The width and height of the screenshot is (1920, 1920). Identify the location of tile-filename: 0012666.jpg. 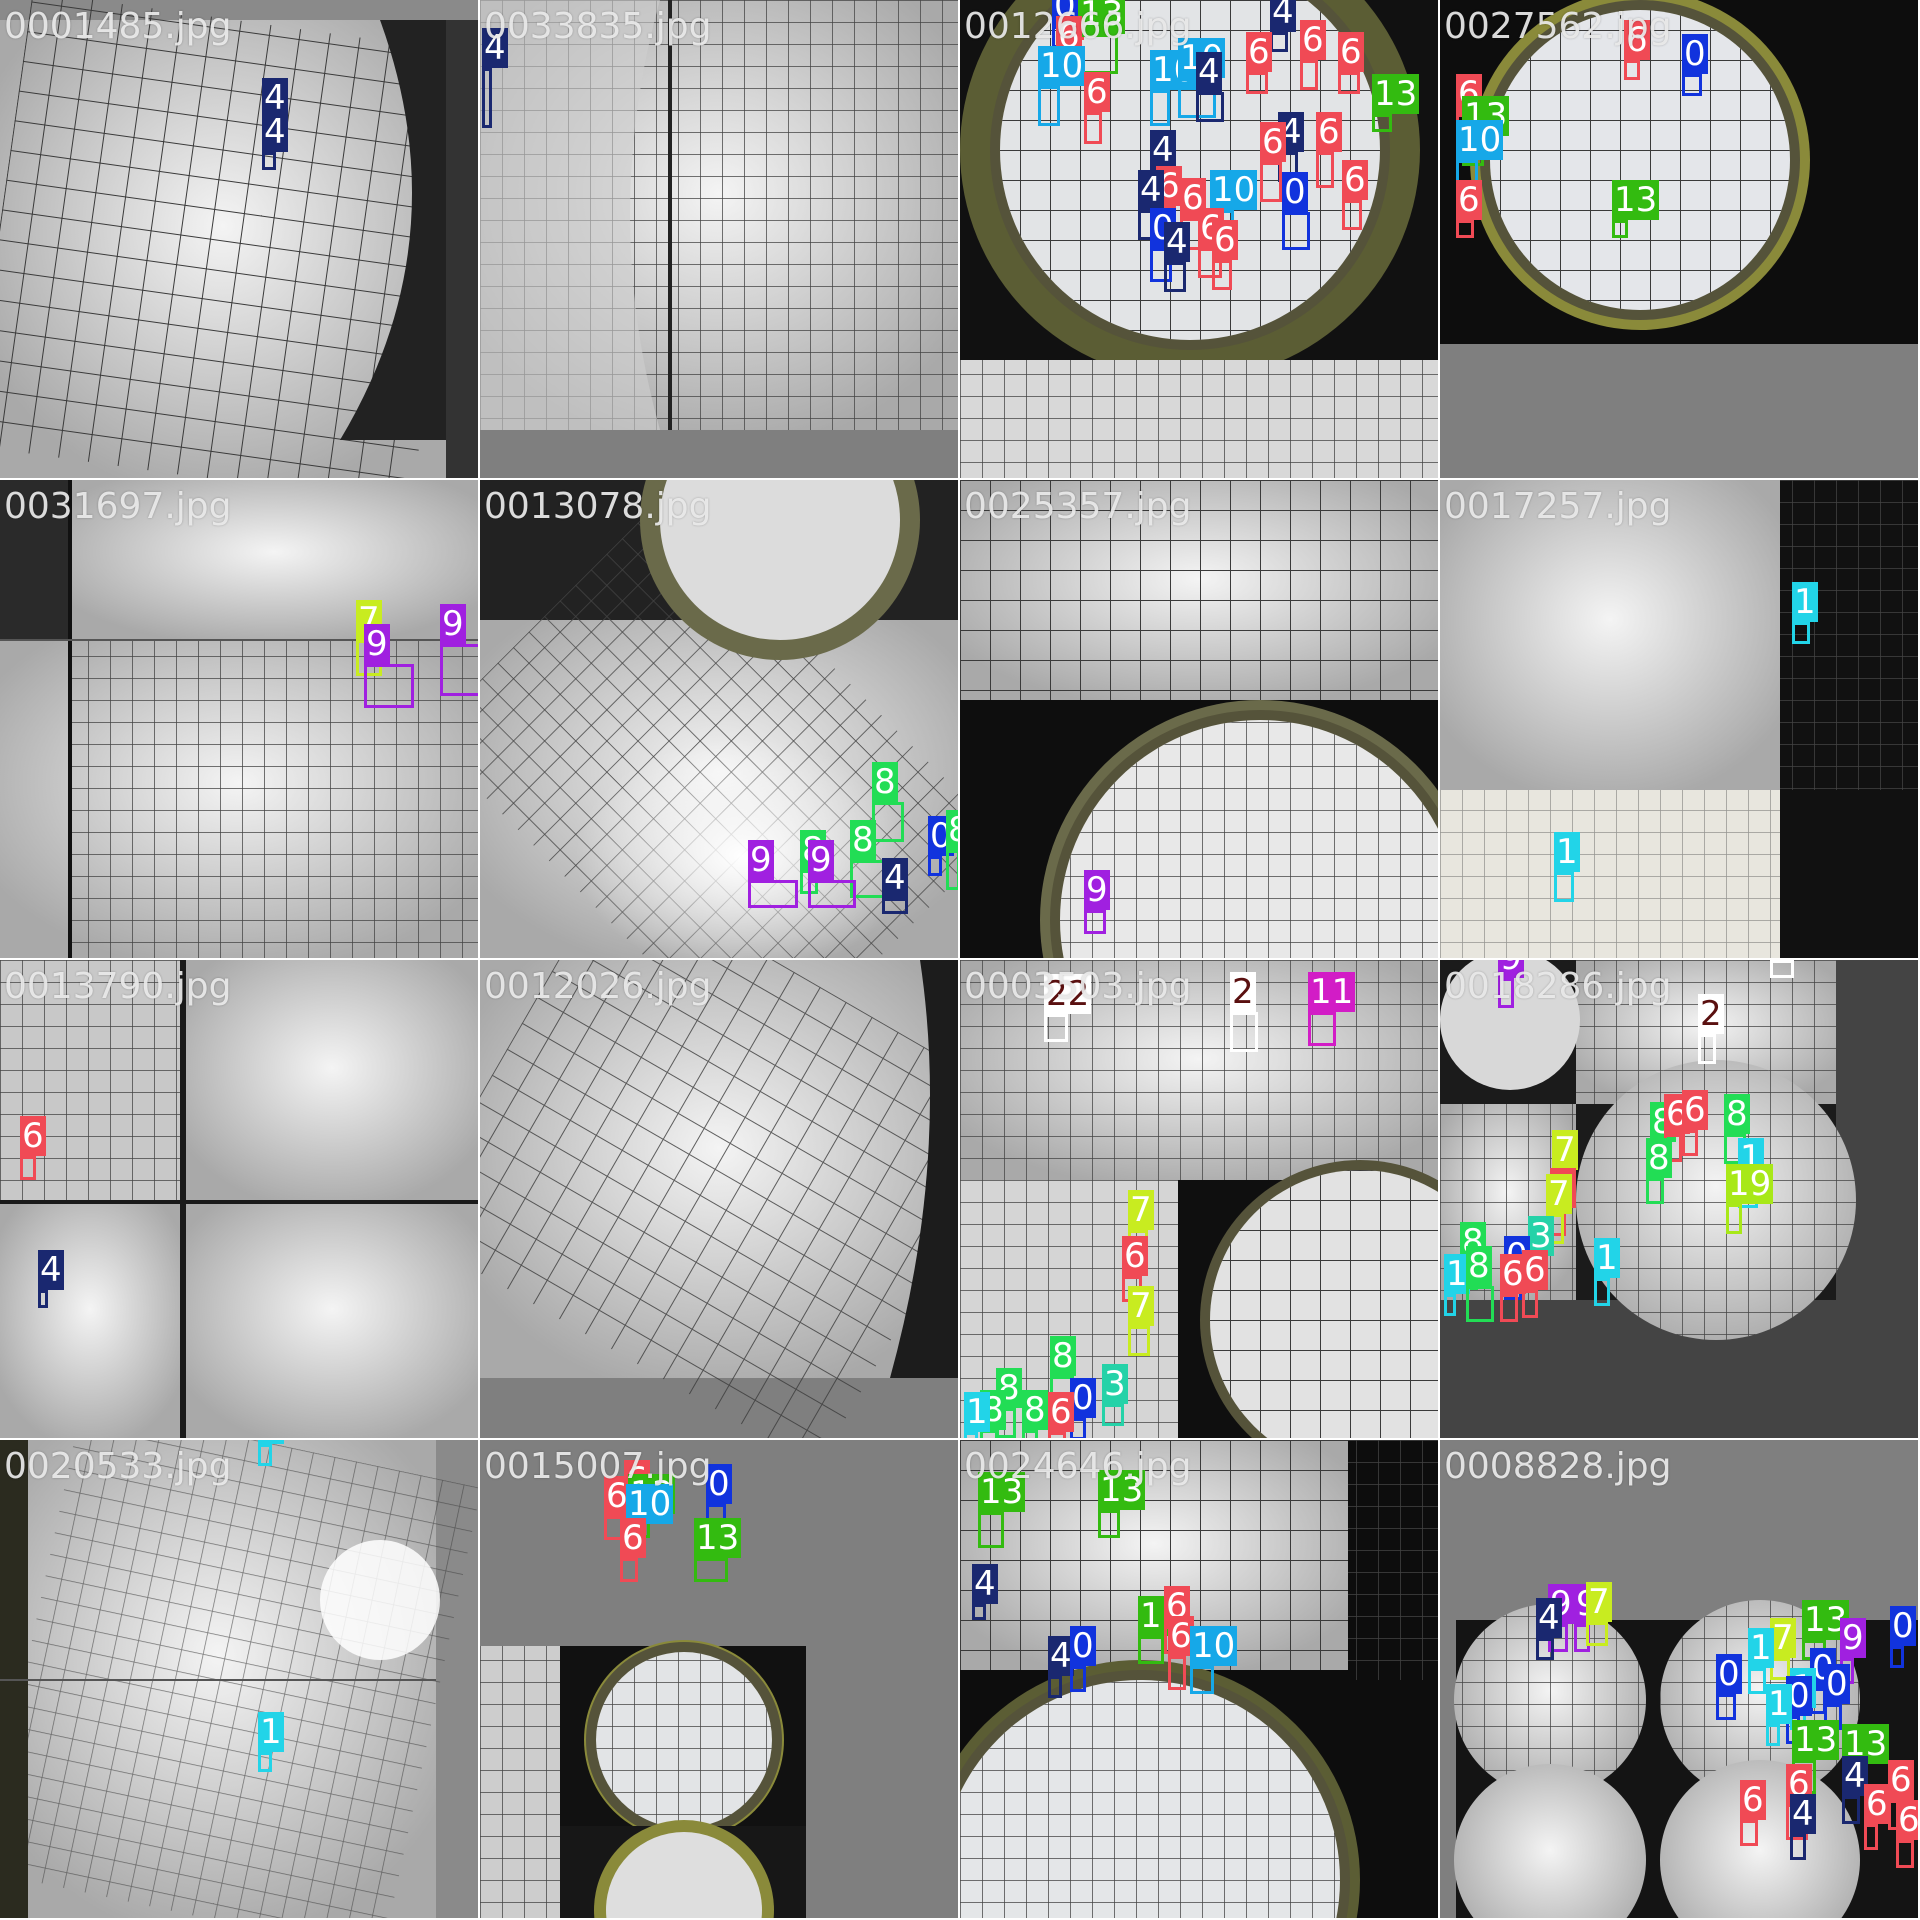
(1078, 26).